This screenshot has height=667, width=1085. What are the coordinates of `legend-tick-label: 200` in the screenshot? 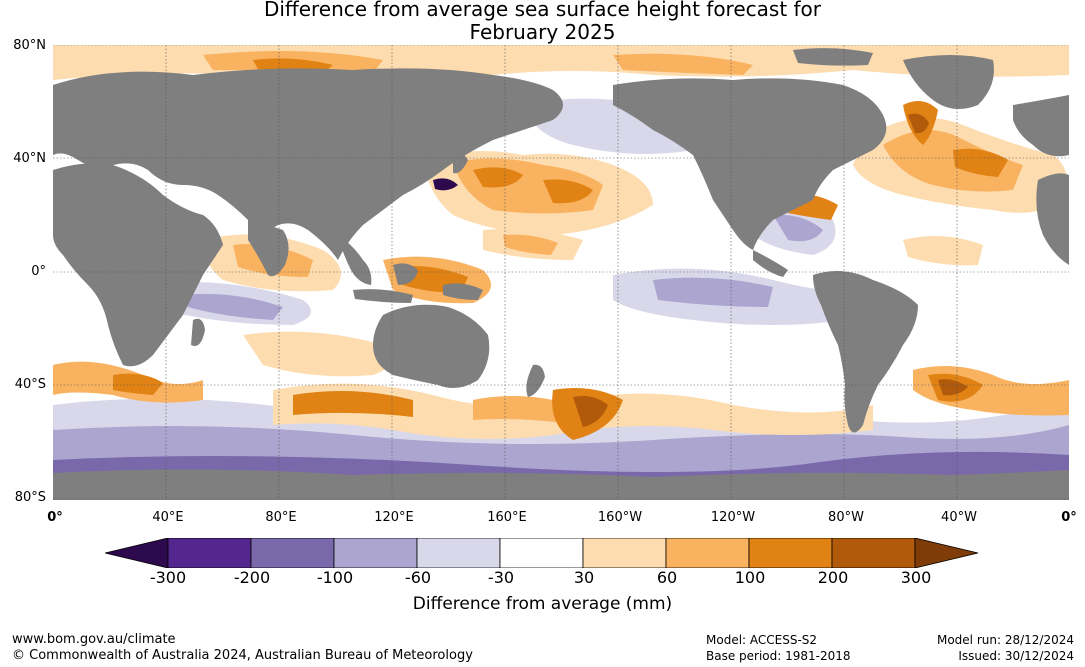 It's located at (833, 577).